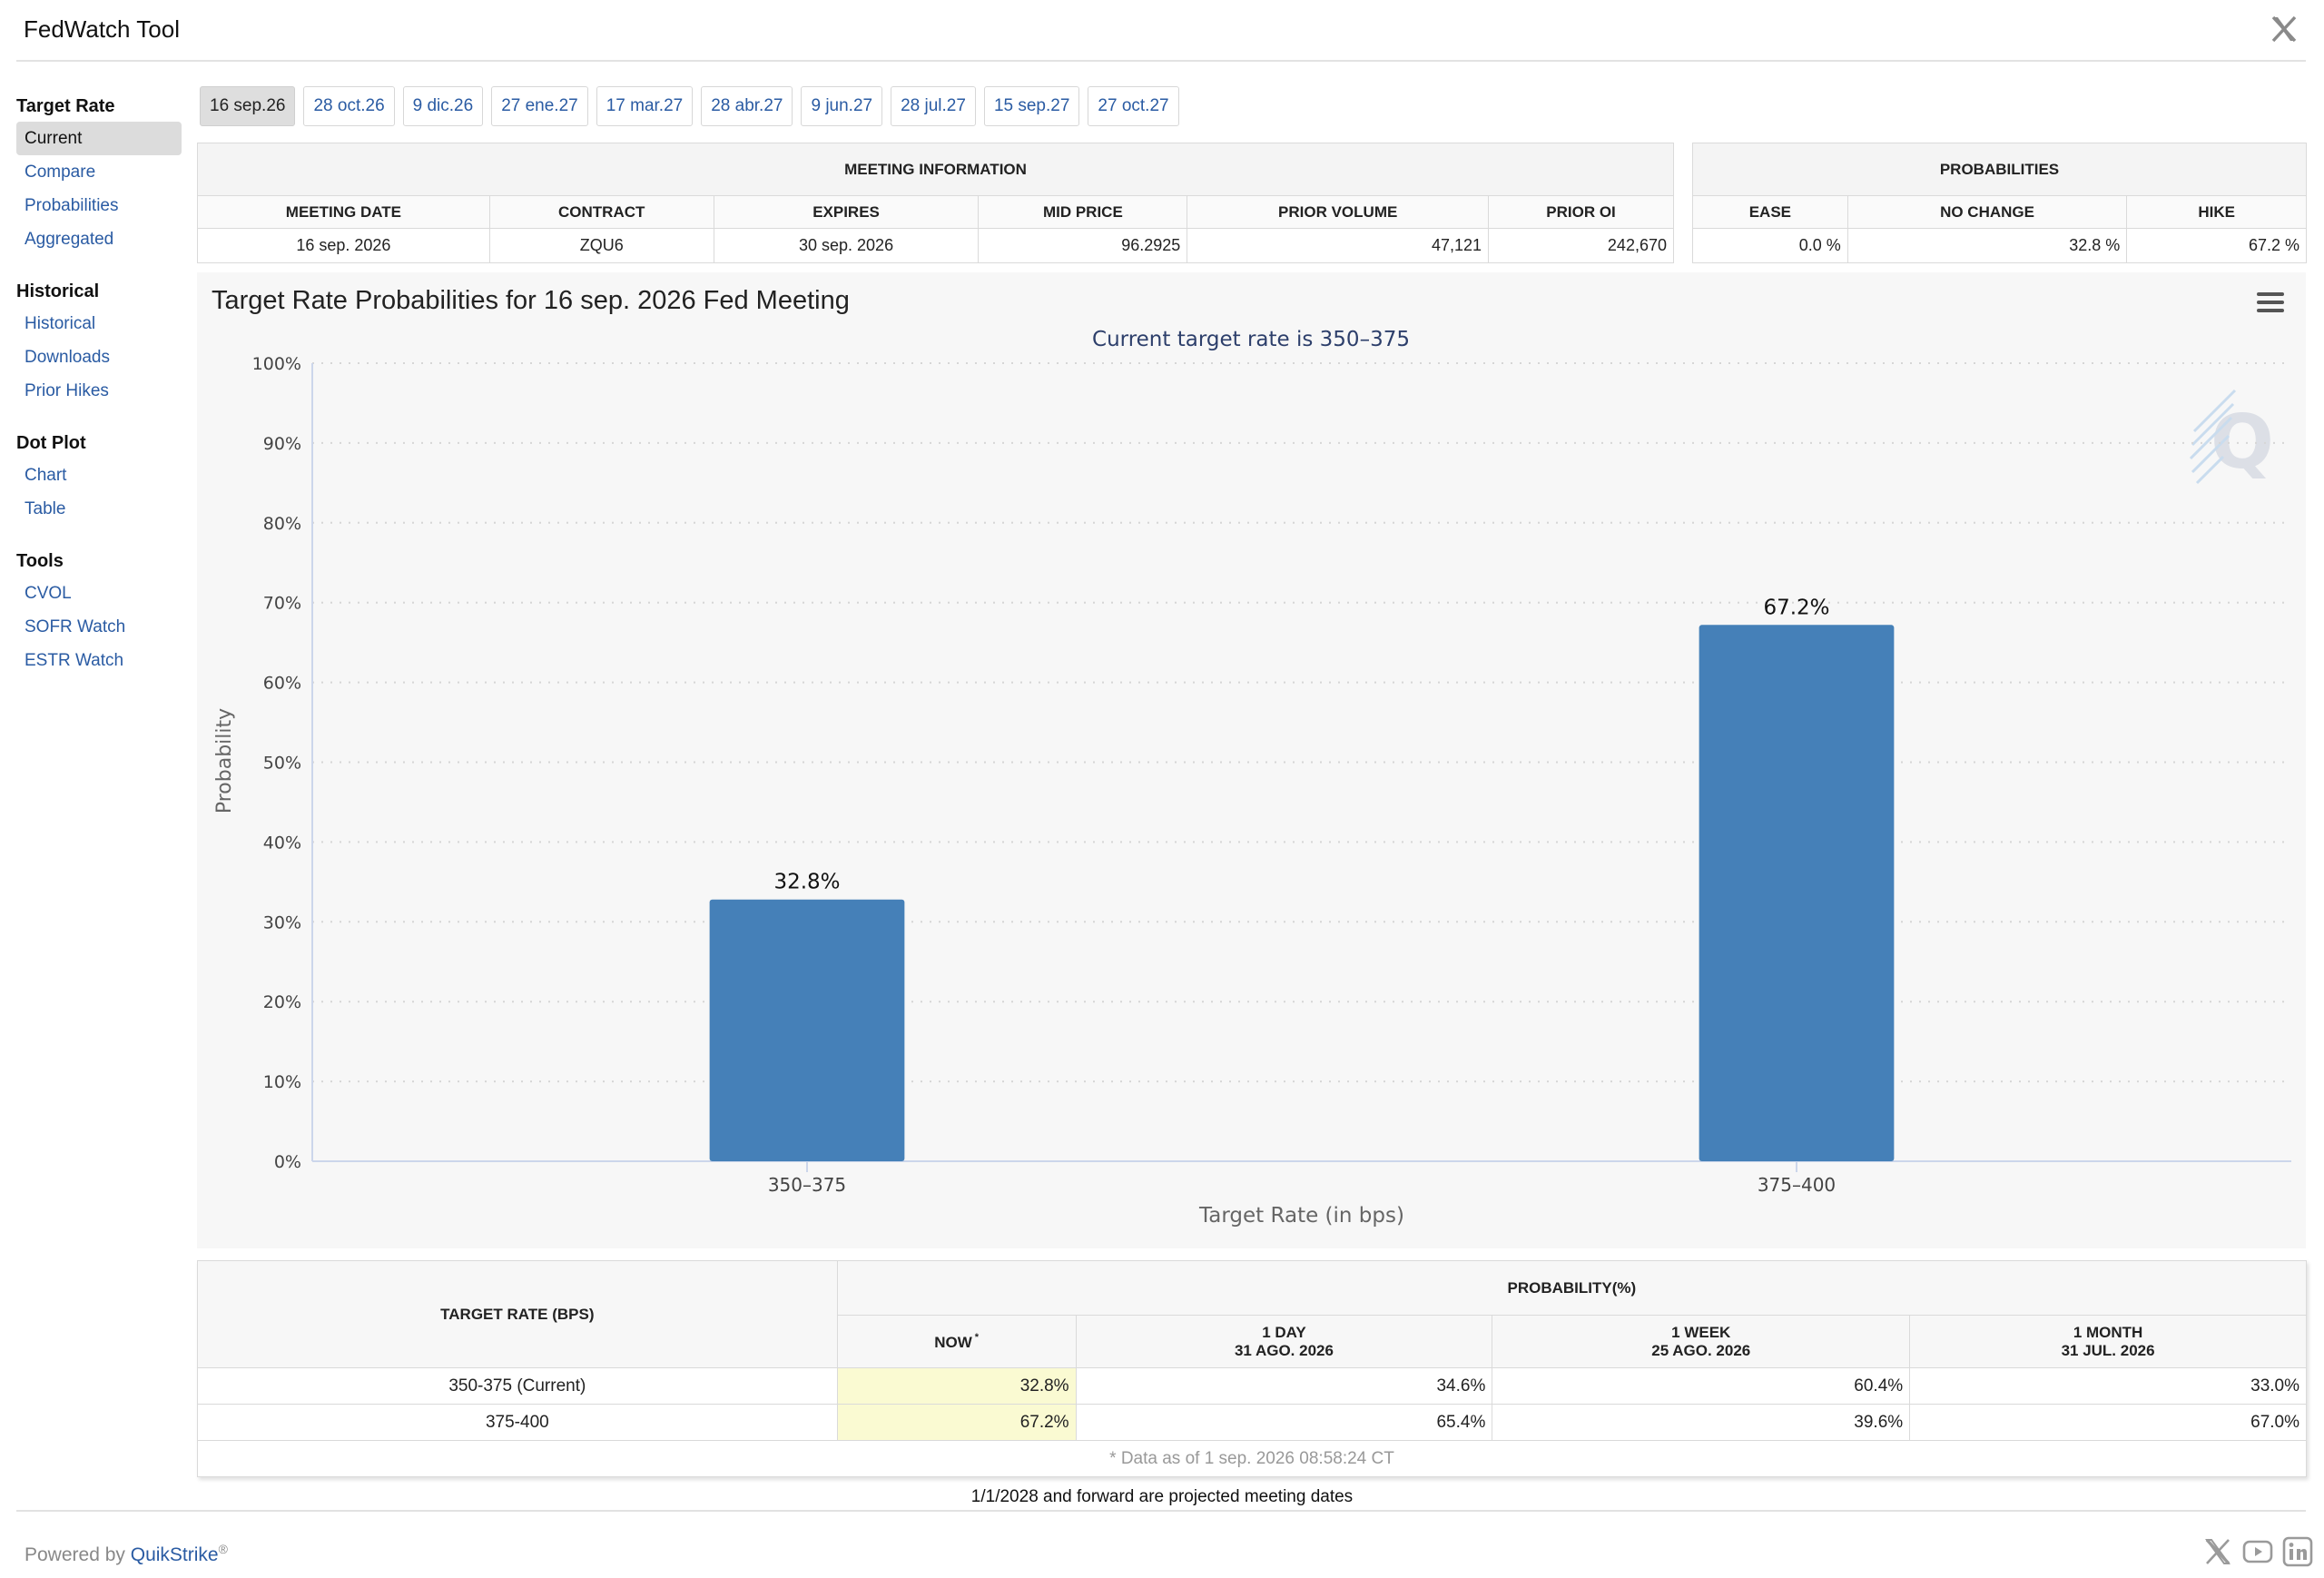  I want to click on linkedin-icon, so click(2297, 1552).